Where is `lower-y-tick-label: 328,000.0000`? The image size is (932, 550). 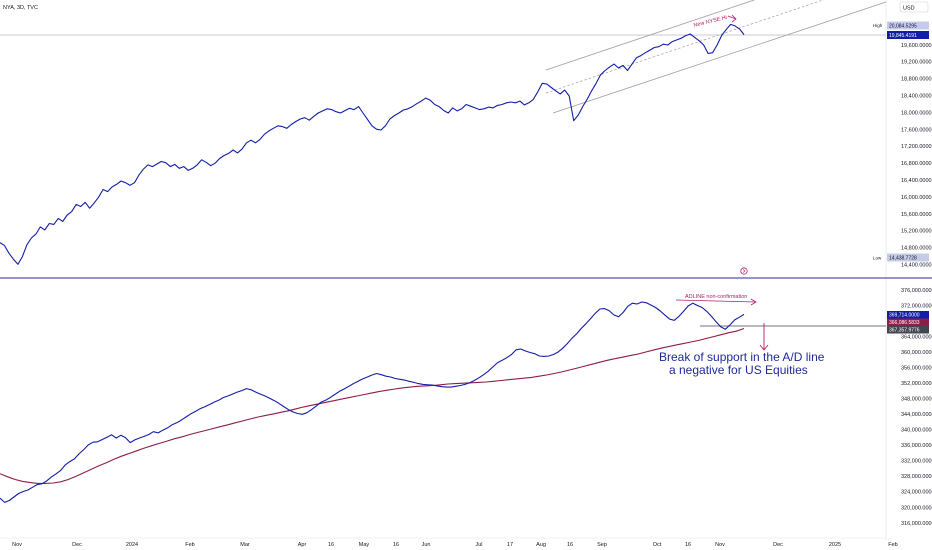
lower-y-tick-label: 328,000.0000 is located at coordinates (916, 477).